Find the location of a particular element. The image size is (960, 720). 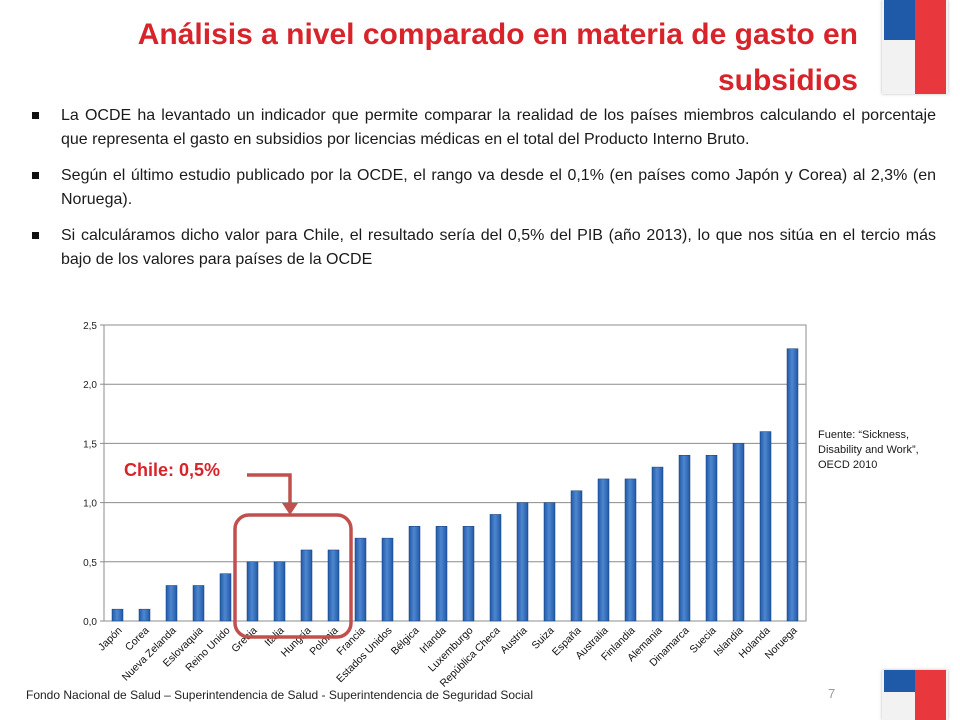

x-tick-label: Bélgica is located at coordinates (405, 641).